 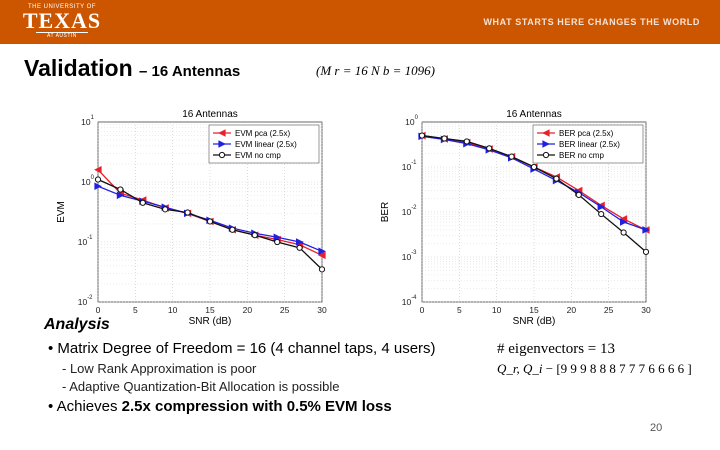 What do you see at coordinates (520, 368) in the screenshot?
I see `qr-label: Q_r, Q_i` at bounding box center [520, 368].